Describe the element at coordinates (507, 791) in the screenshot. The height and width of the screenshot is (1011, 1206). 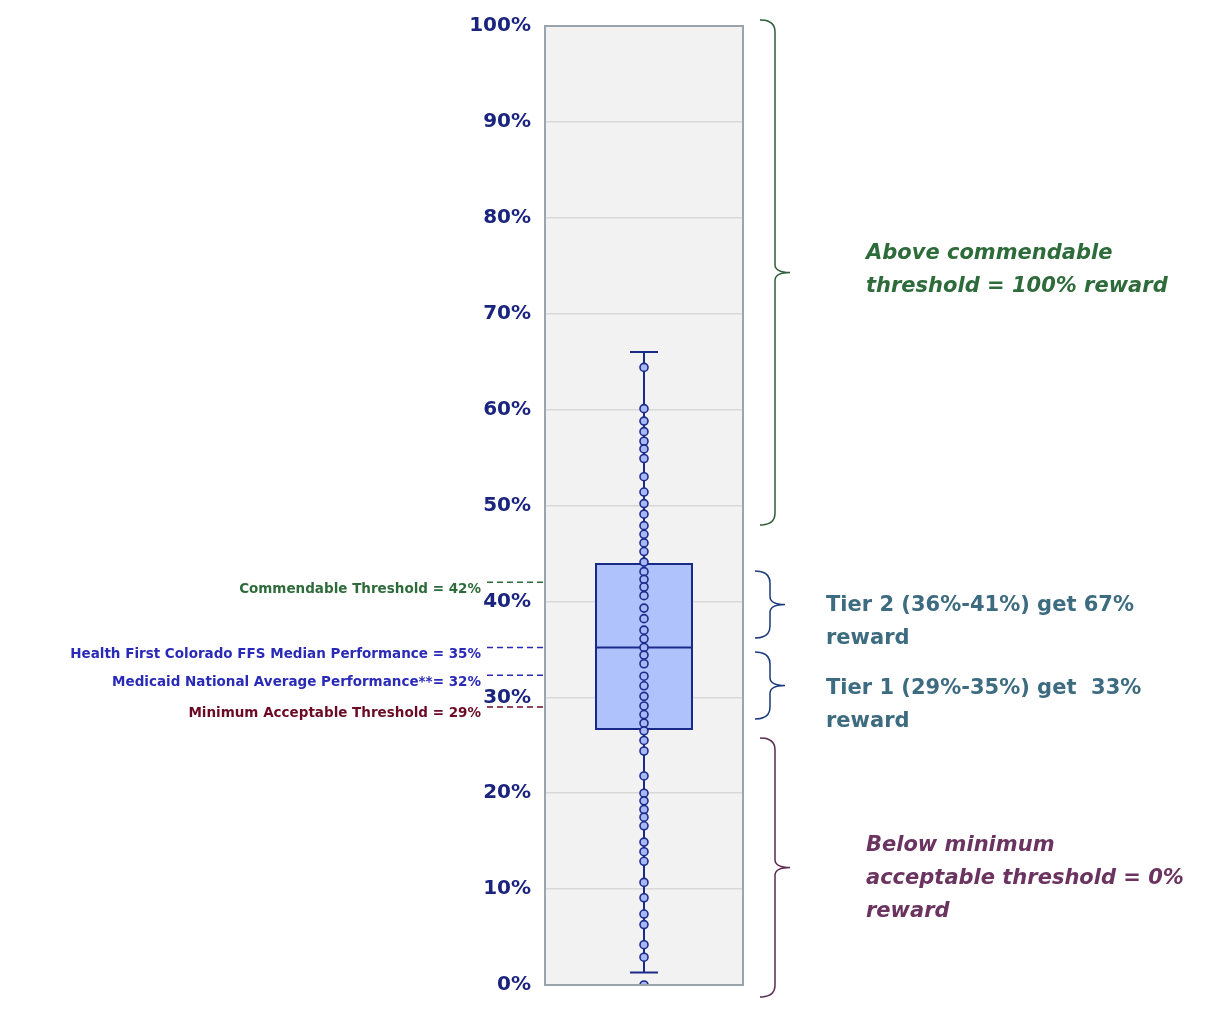
I see `y-tick-label: 20%` at that location.